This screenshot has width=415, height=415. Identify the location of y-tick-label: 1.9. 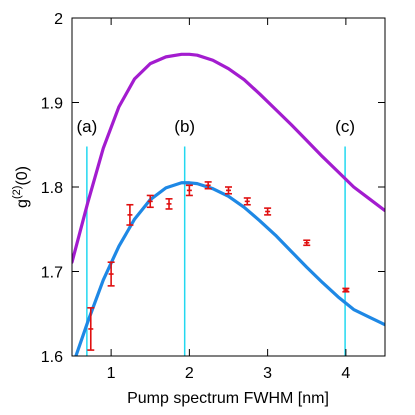
(52, 104).